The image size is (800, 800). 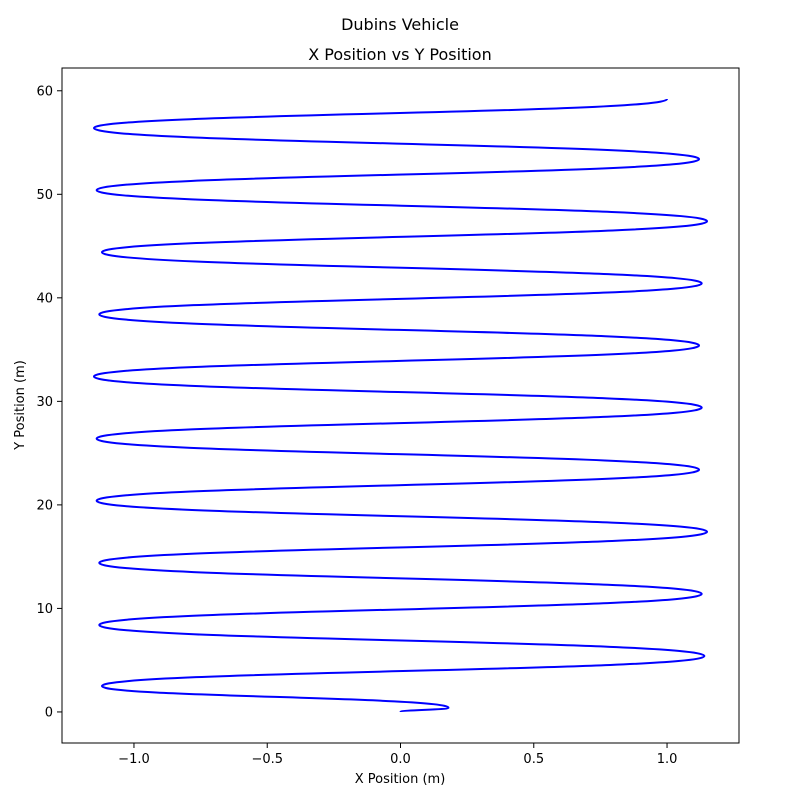 I want to click on x-tick-label: 0.5, so click(x=533, y=759).